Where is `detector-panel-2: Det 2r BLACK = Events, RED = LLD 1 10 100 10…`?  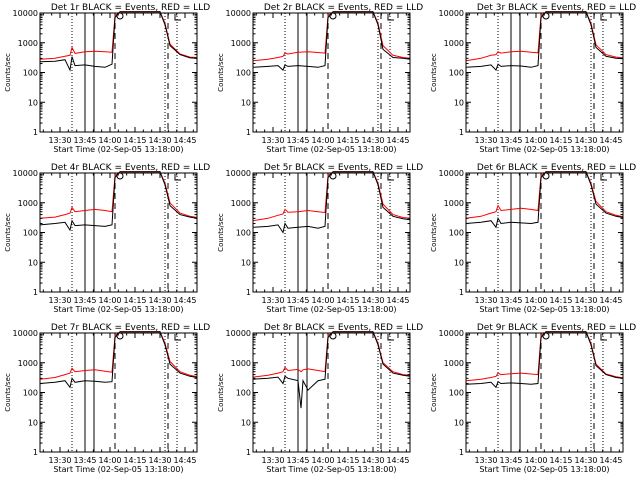
detector-panel-2: Det 2r BLACK = Events, RED = LLD 1 10 100 10… is located at coordinates (320, 78).